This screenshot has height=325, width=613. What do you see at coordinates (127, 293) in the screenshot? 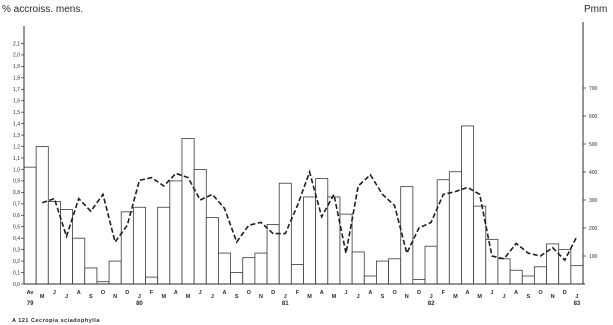
I see `xtick-label-8: D` at bounding box center [127, 293].